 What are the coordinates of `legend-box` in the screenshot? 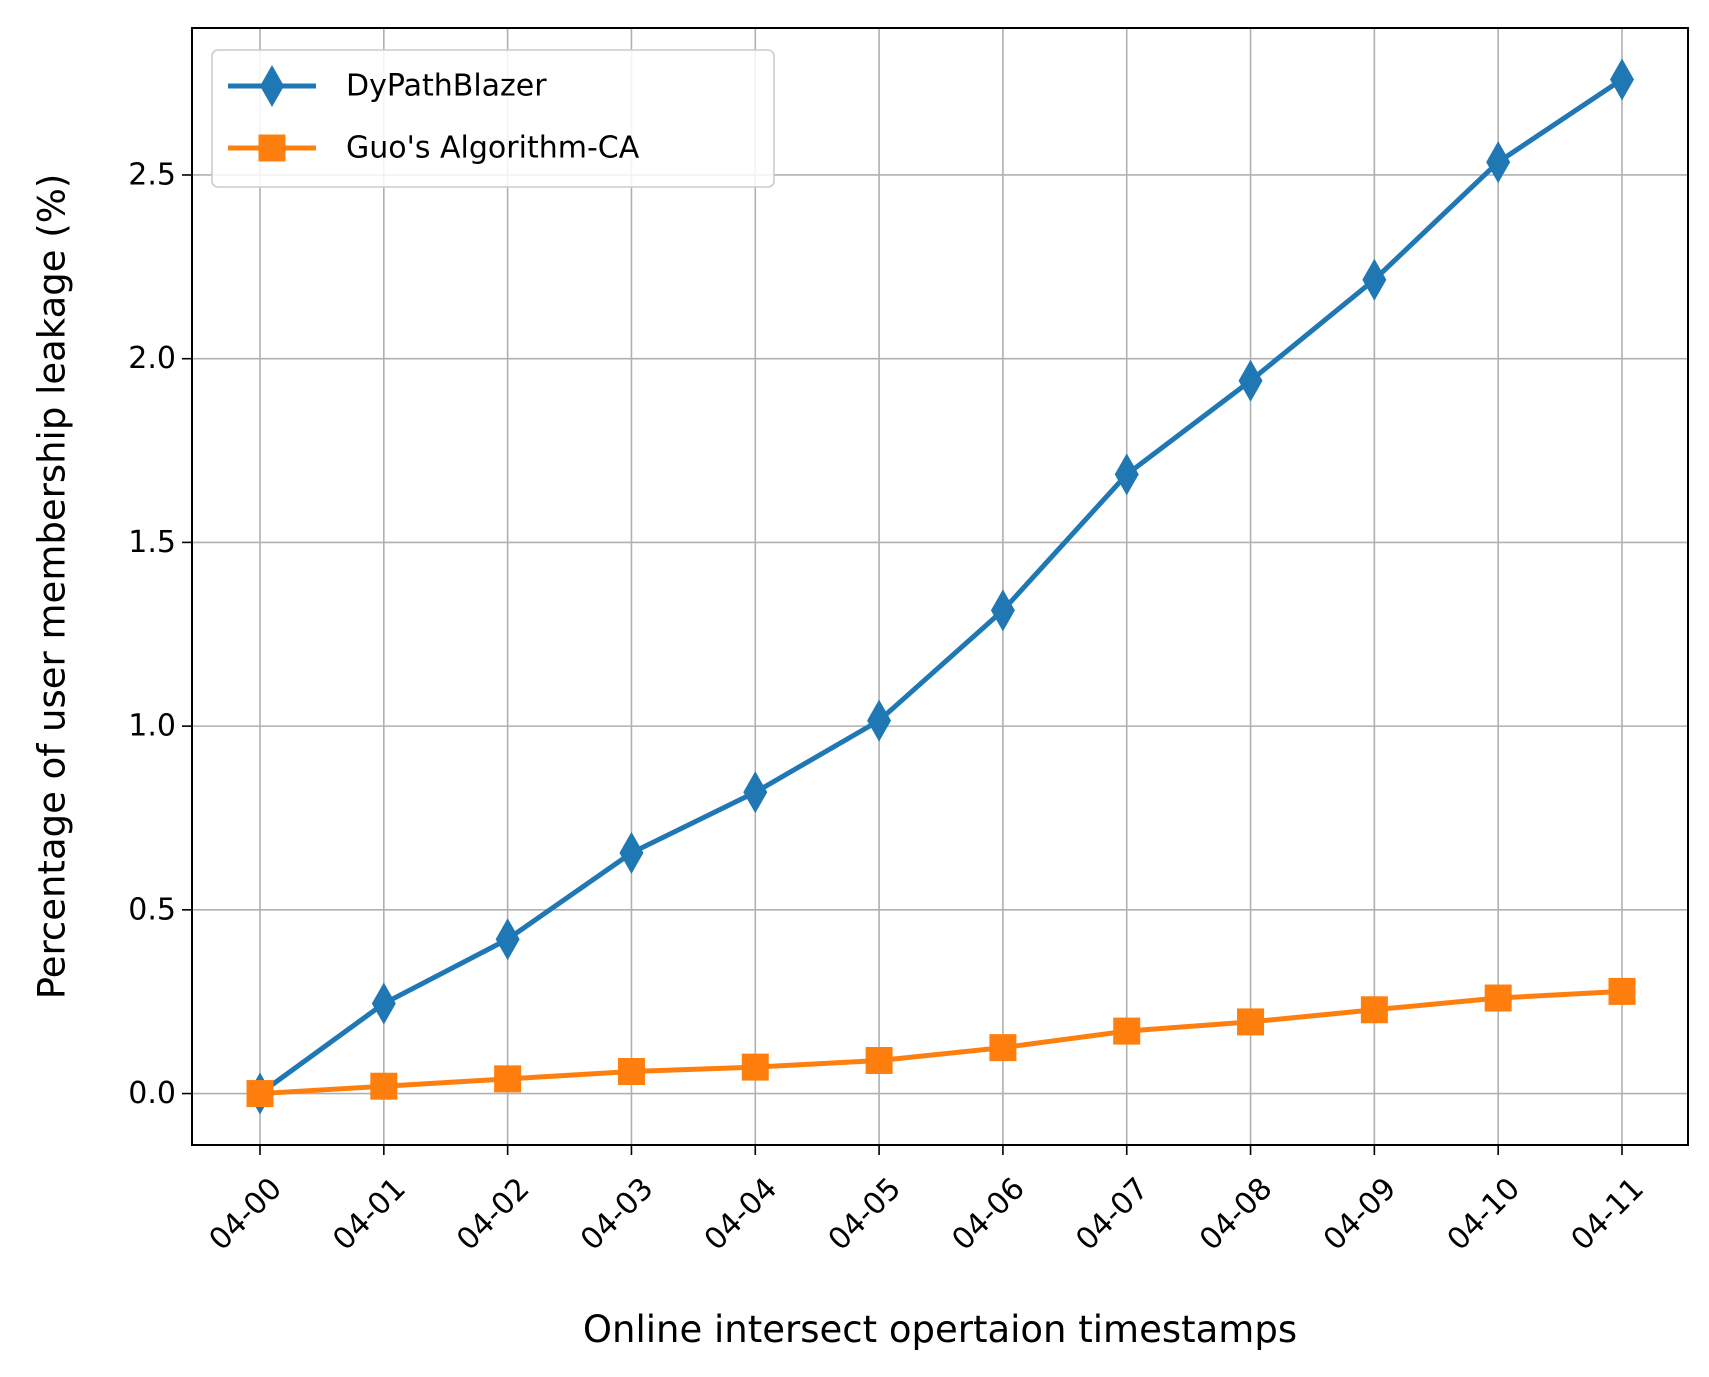 It's located at (493, 118).